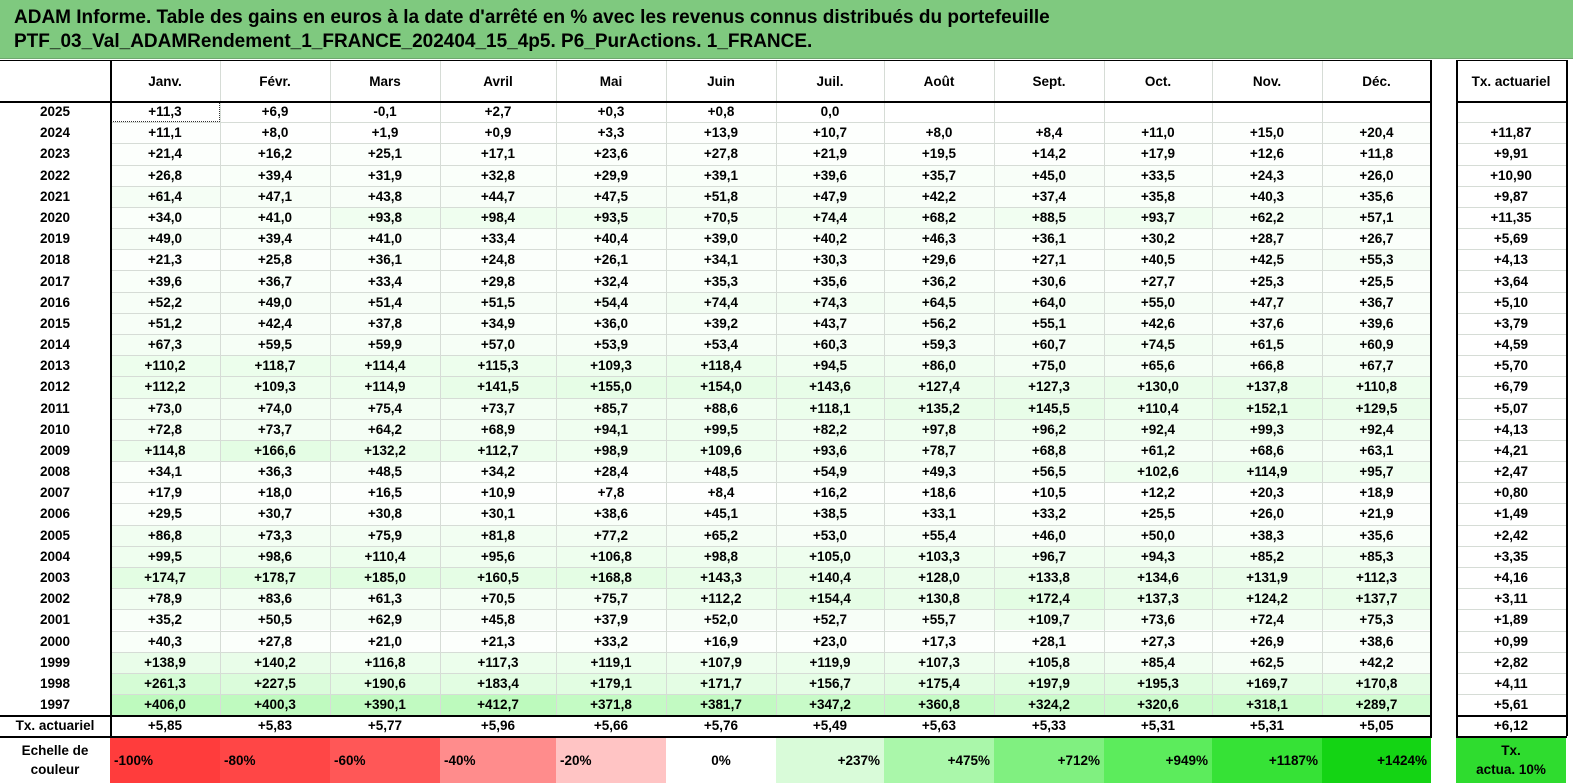 The width and height of the screenshot is (1573, 783). I want to click on table-cell: +24,3, so click(1267, 175).